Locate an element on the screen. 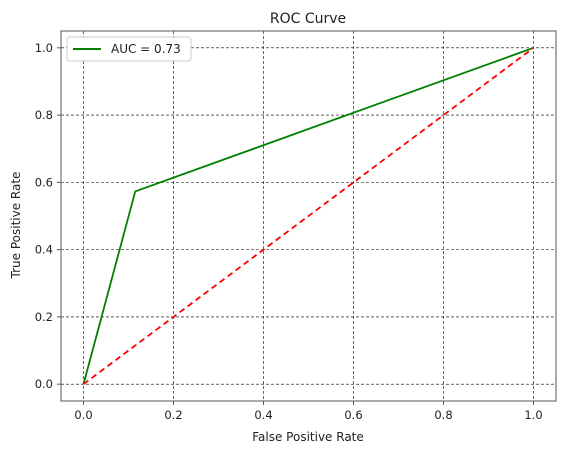 The height and width of the screenshot is (454, 566). x-tick-label: 1.0 is located at coordinates (533, 415).